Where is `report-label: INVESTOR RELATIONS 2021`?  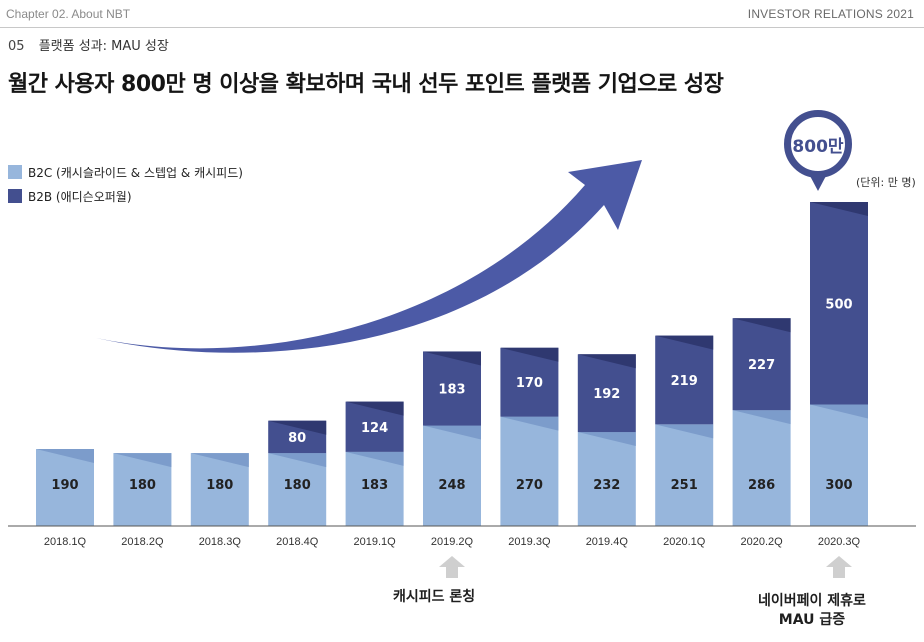 report-label: INVESTOR RELATIONS 2021 is located at coordinates (830, 14).